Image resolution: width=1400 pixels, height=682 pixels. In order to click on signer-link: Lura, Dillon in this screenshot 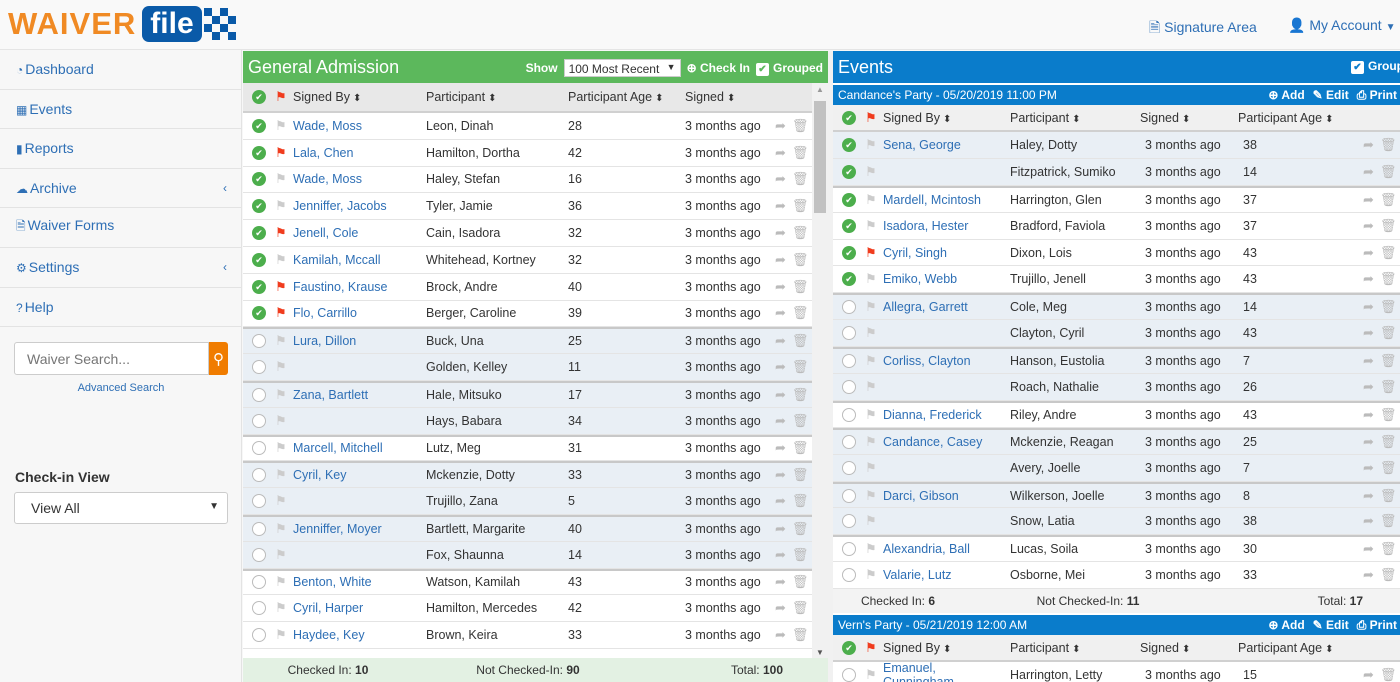, I will do `click(325, 341)`.